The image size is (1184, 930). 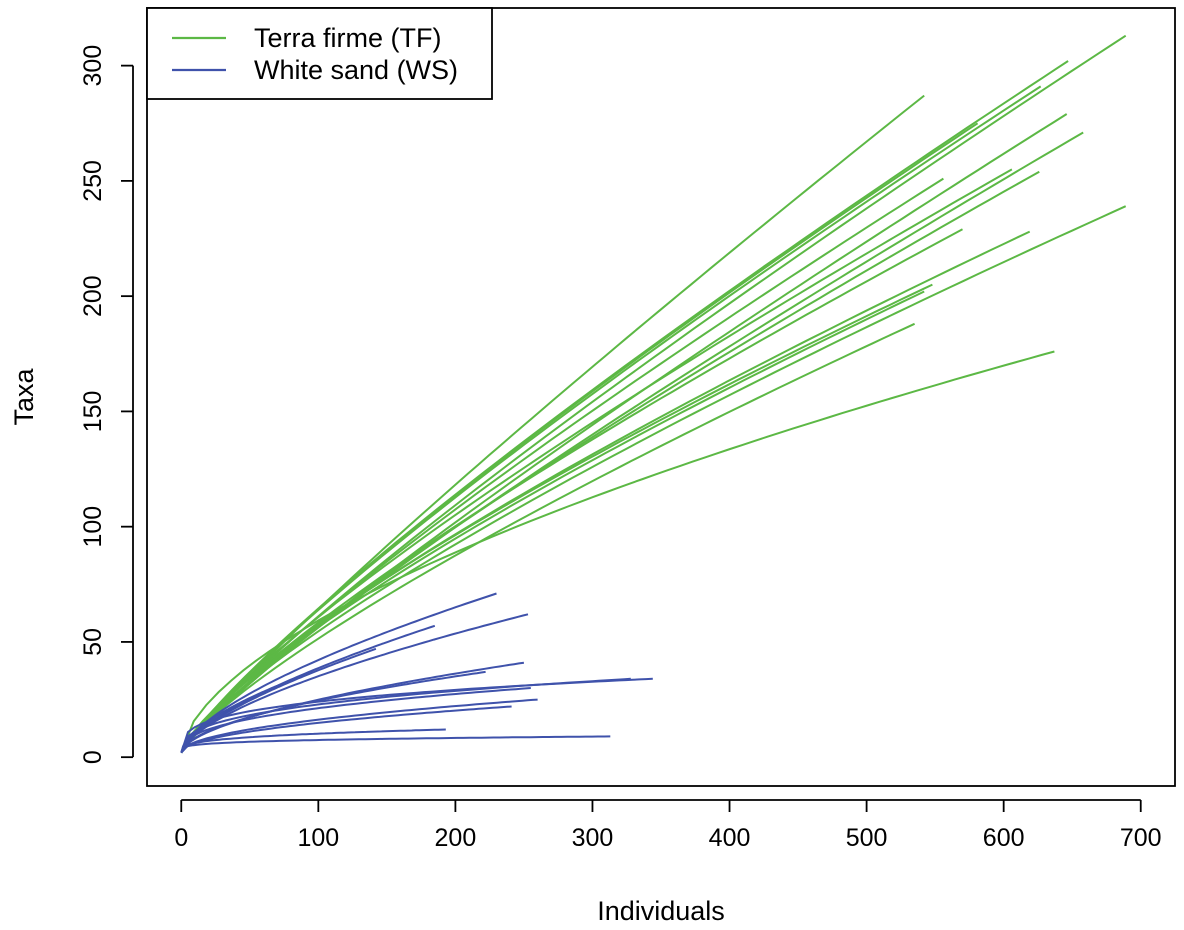 I want to click on legend-label-white-sand: White sand (WS), so click(x=356, y=70).